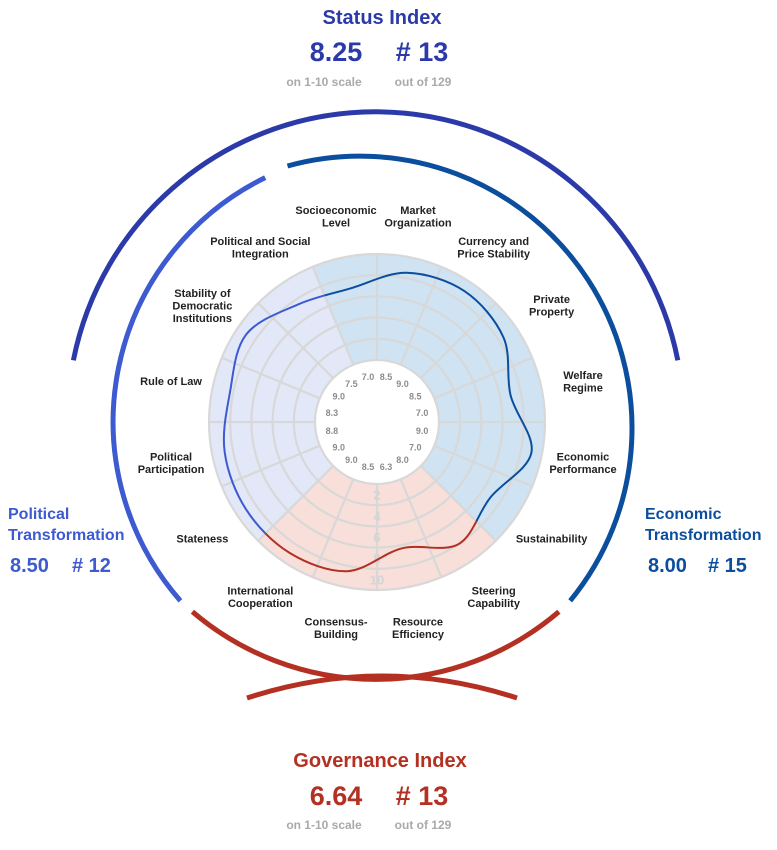 Image resolution: width=777 pixels, height=850 pixels. What do you see at coordinates (29, 566) in the screenshot?
I see `political-transformation-score: 8.50` at bounding box center [29, 566].